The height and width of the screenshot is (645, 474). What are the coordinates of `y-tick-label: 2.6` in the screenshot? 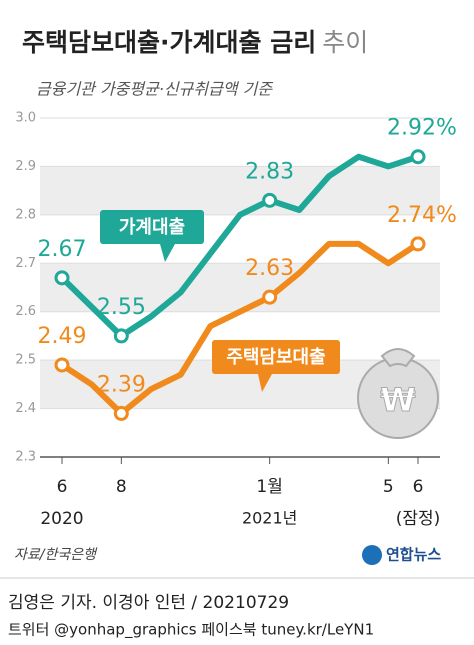 It's located at (25, 311).